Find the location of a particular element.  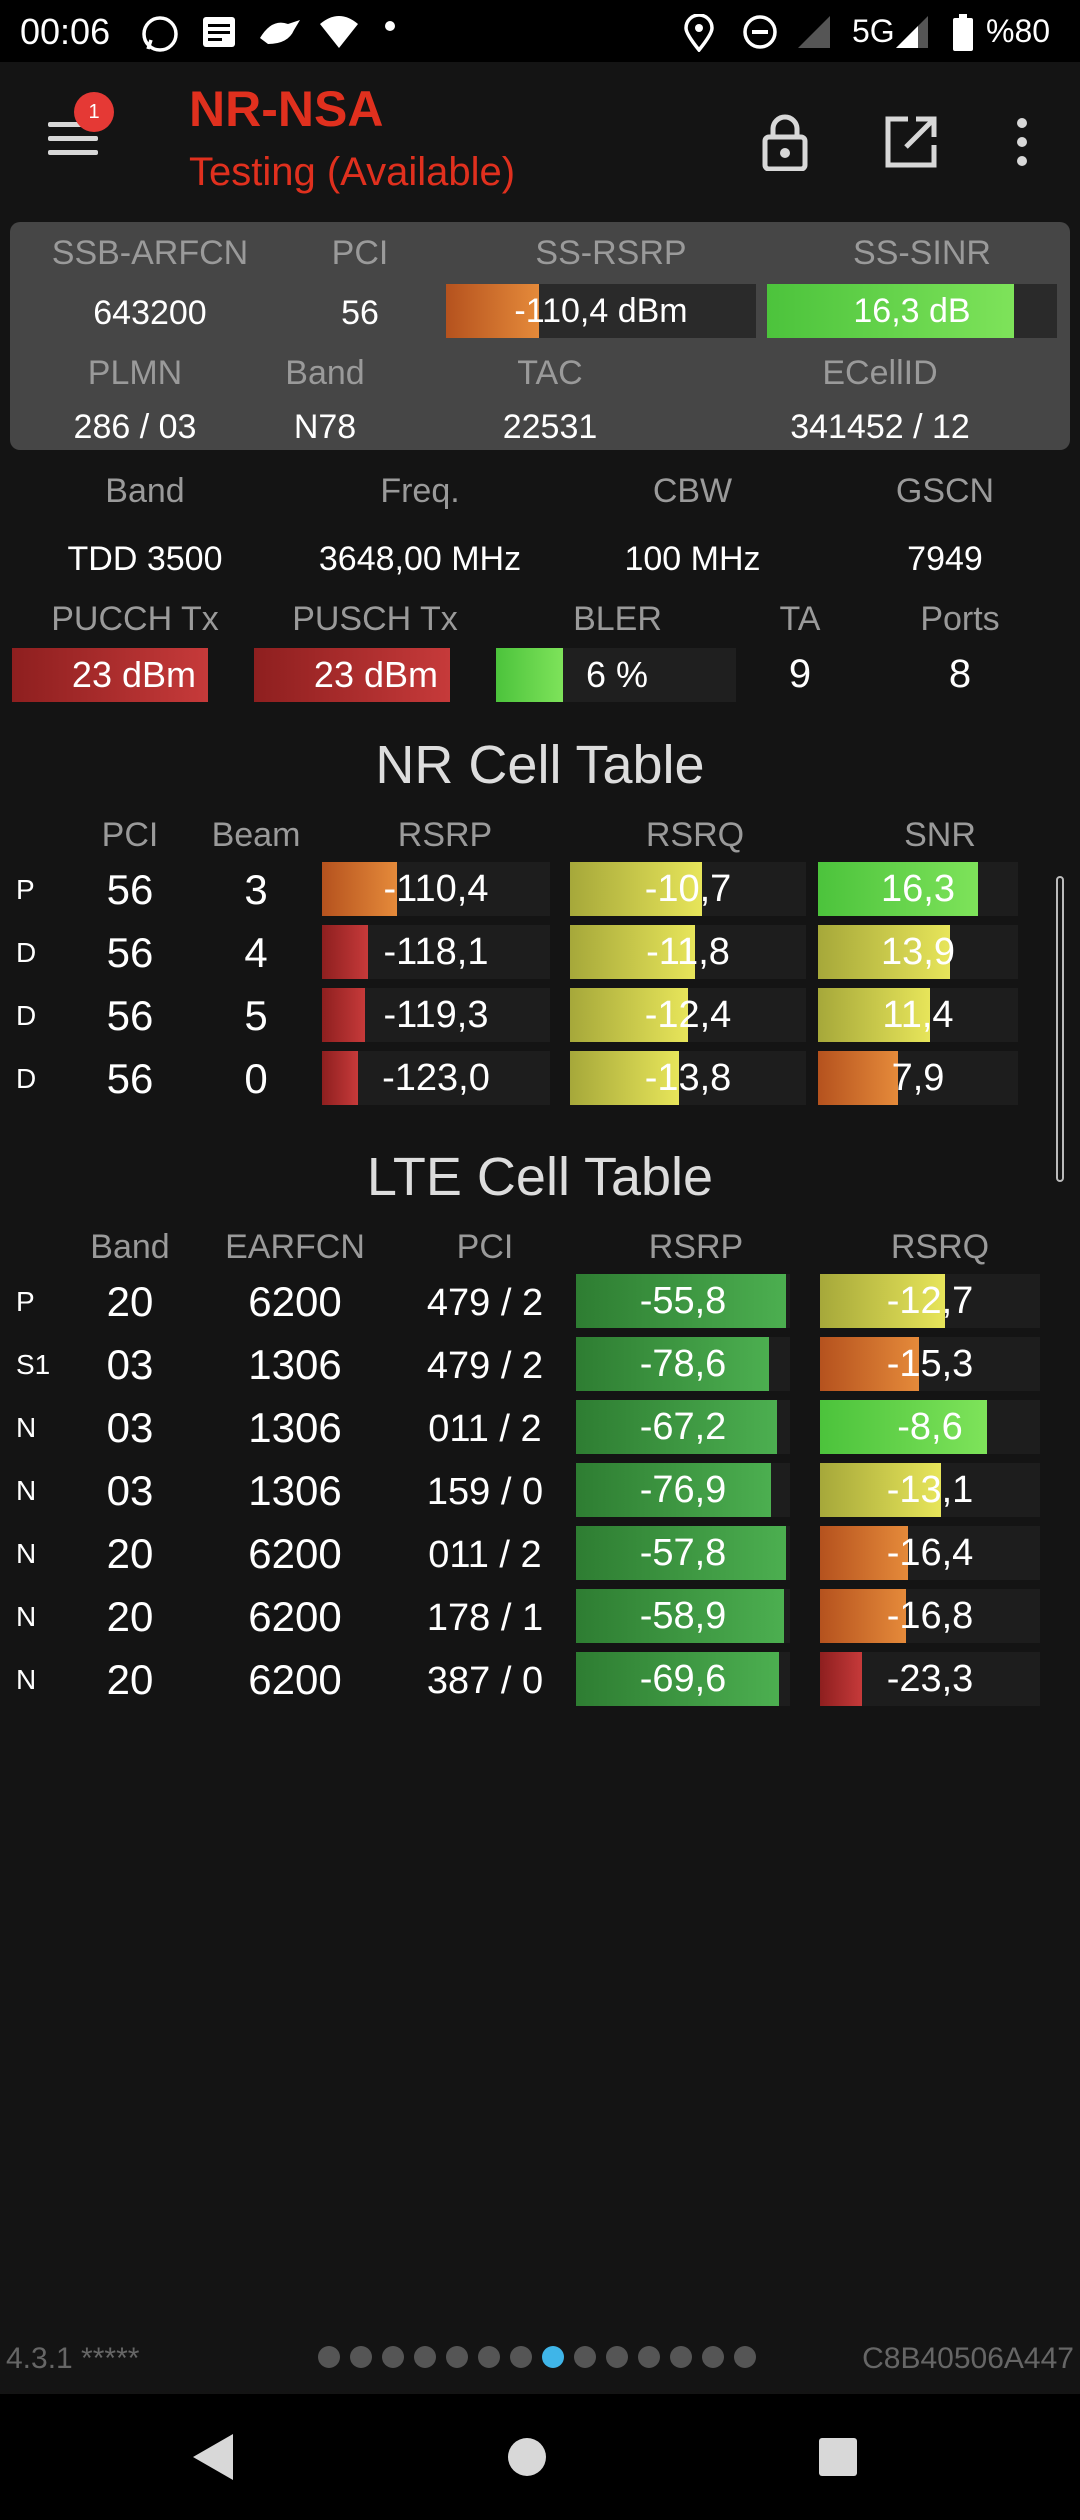

nr-row-snr-meter: 13,9 is located at coordinates (918, 952).